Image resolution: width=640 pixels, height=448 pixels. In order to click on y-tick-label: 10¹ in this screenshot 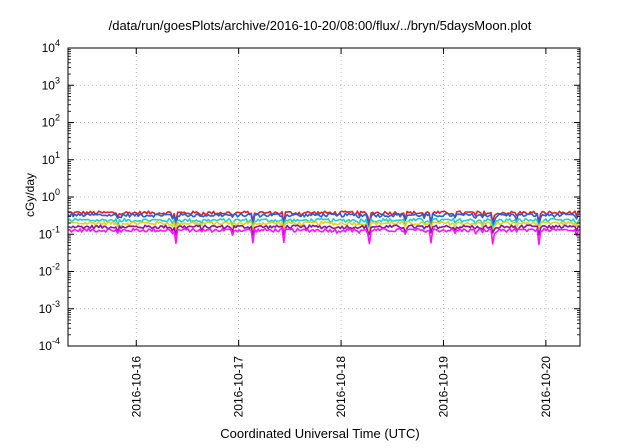, I will do `click(51, 158)`.